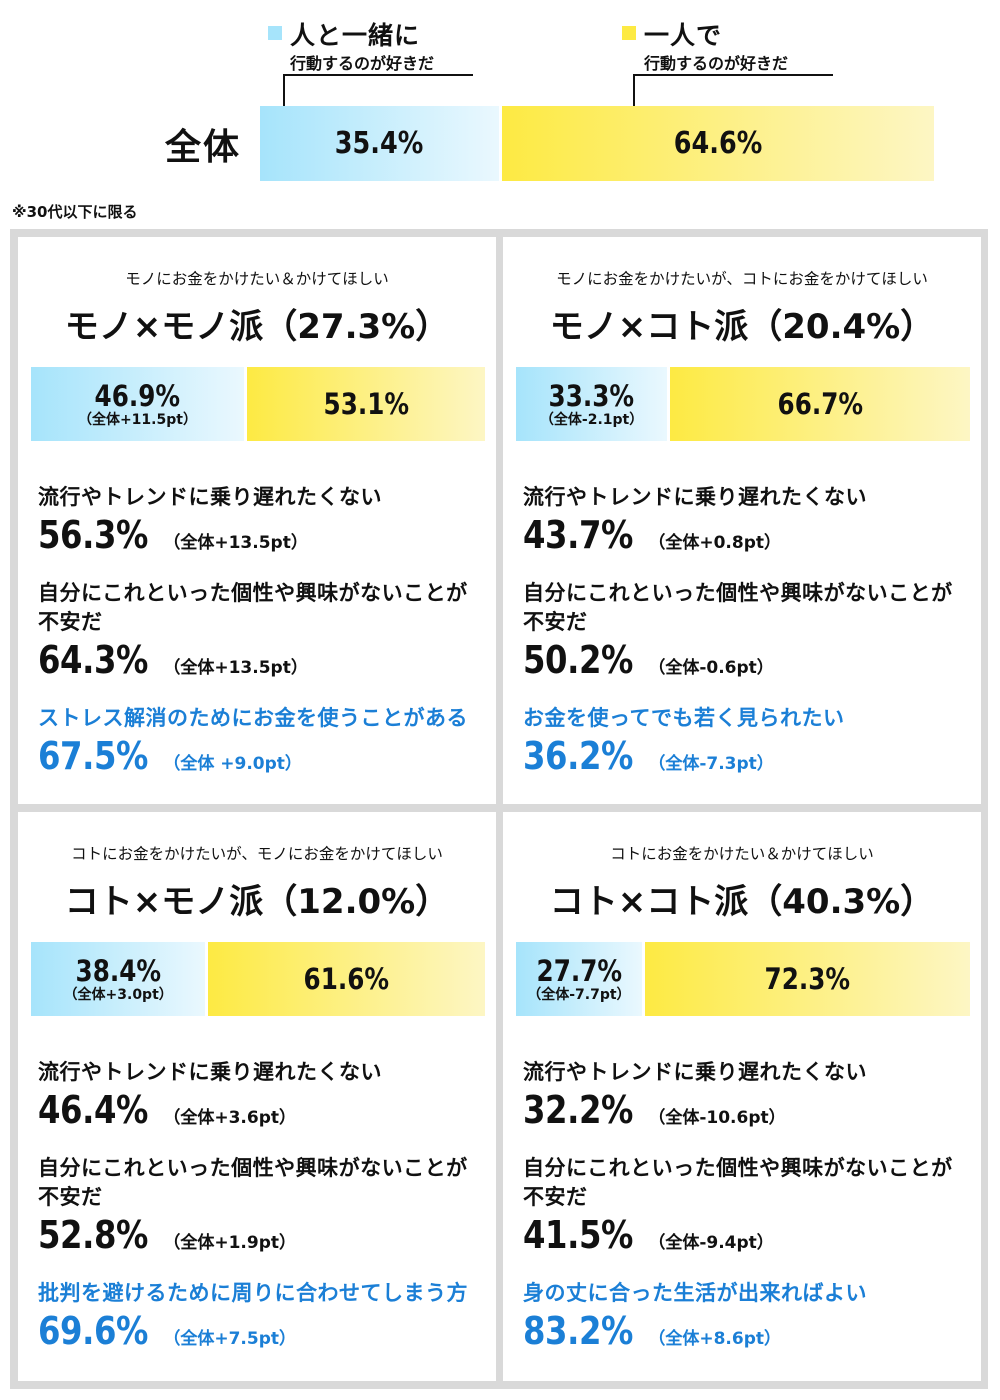 This screenshot has height=1400, width=1000. I want to click on stat-label: 批判を避けるために周りに合わせてしまう方, so click(253, 1293).